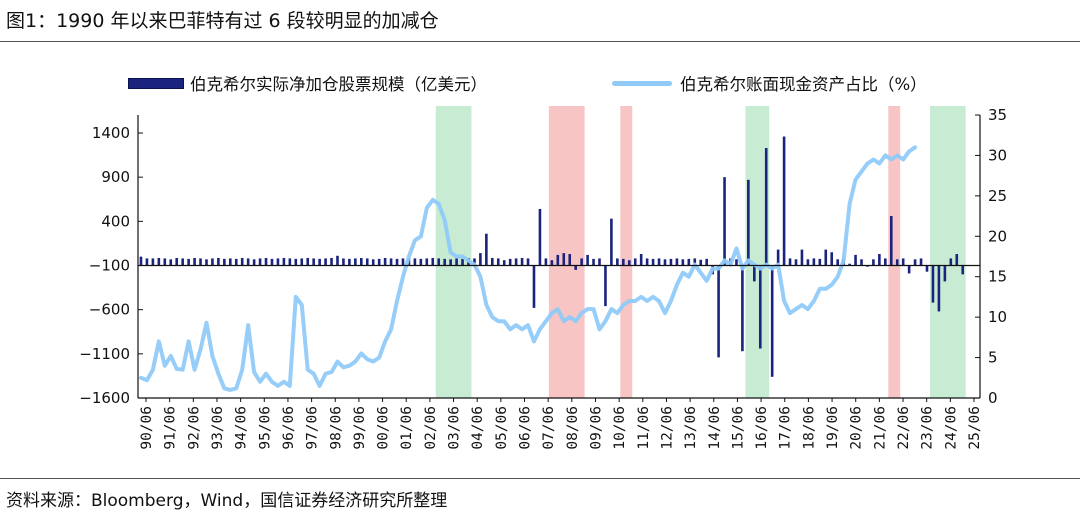 Image resolution: width=1080 pixels, height=521 pixels. What do you see at coordinates (289, 428) in the screenshot?
I see `x-tick-label: 96/06` at bounding box center [289, 428].